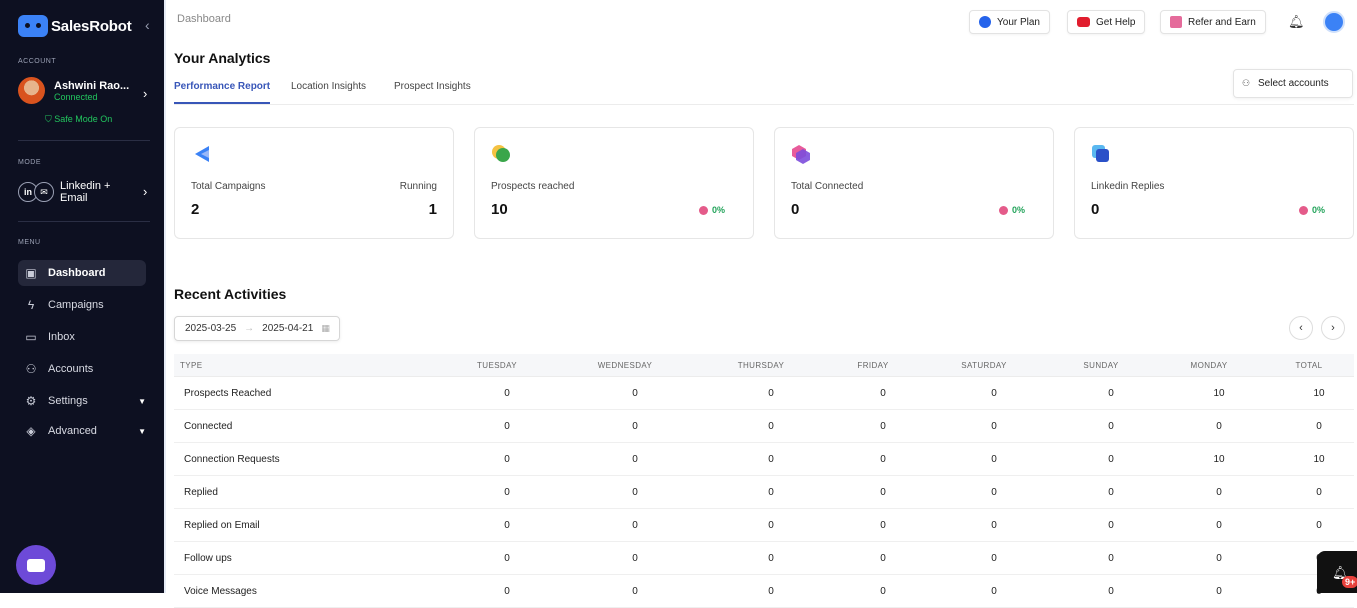 This screenshot has height=608, width=1357. What do you see at coordinates (801, 154) in the screenshot?
I see `connected-icon` at bounding box center [801, 154].